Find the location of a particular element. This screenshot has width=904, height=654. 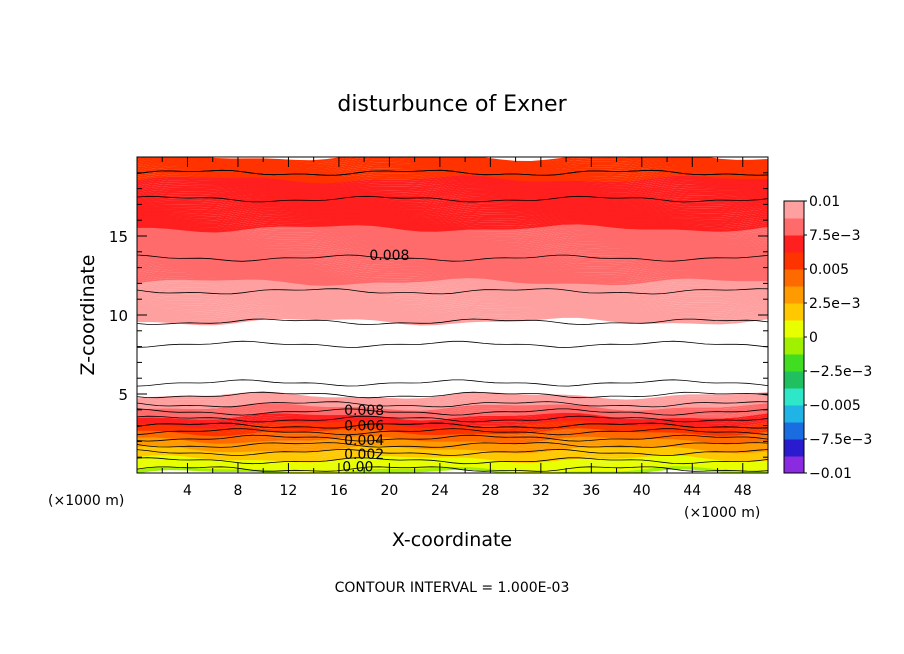

above-max-region is located at coordinates (452, 370).